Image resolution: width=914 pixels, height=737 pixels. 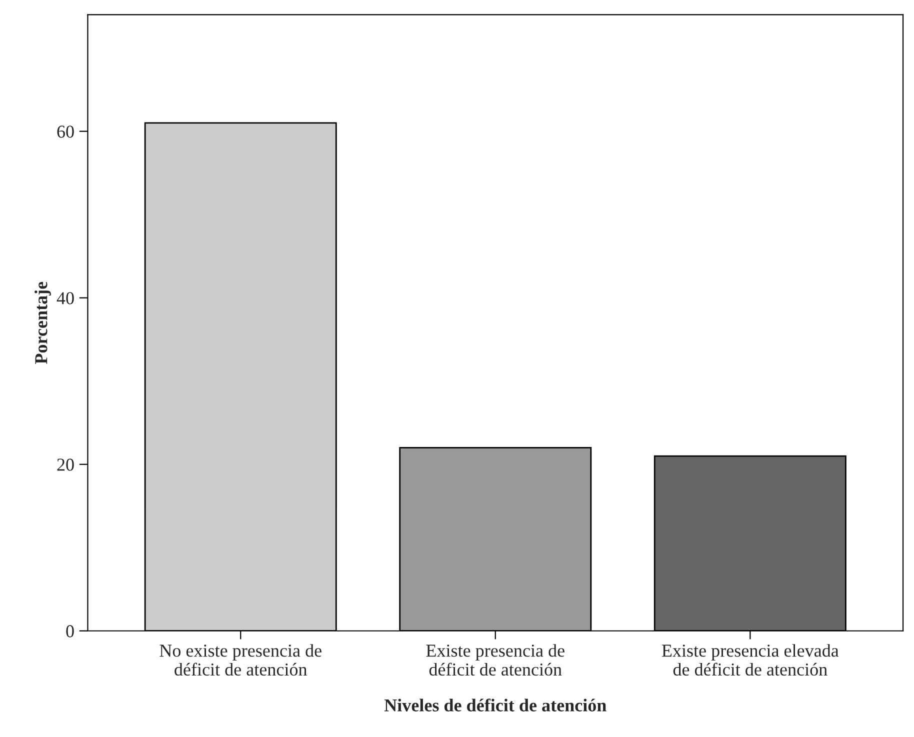 What do you see at coordinates (70, 631) in the screenshot?
I see `y-tick-label: 0` at bounding box center [70, 631].